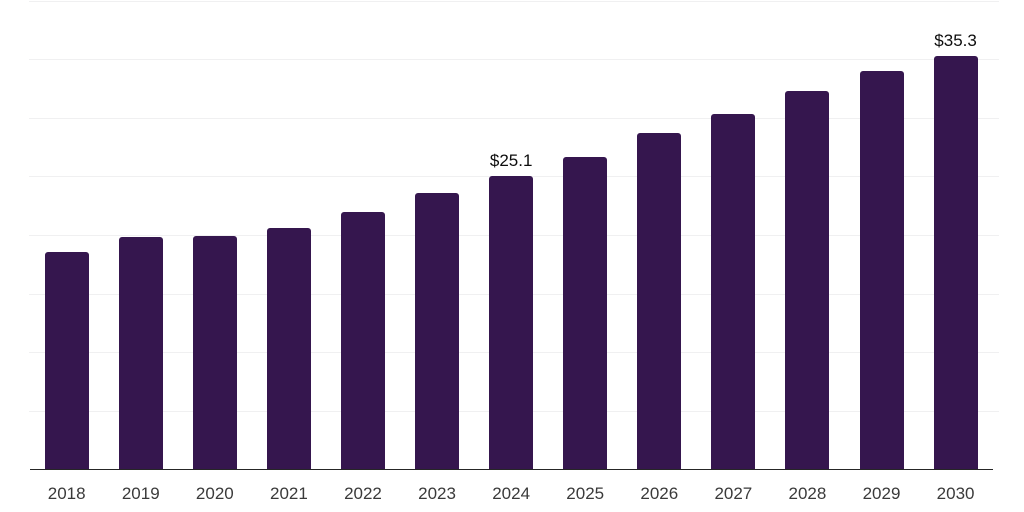 This screenshot has width=1024, height=512. I want to click on x-tick-label-2021: 2021, so click(289, 493).